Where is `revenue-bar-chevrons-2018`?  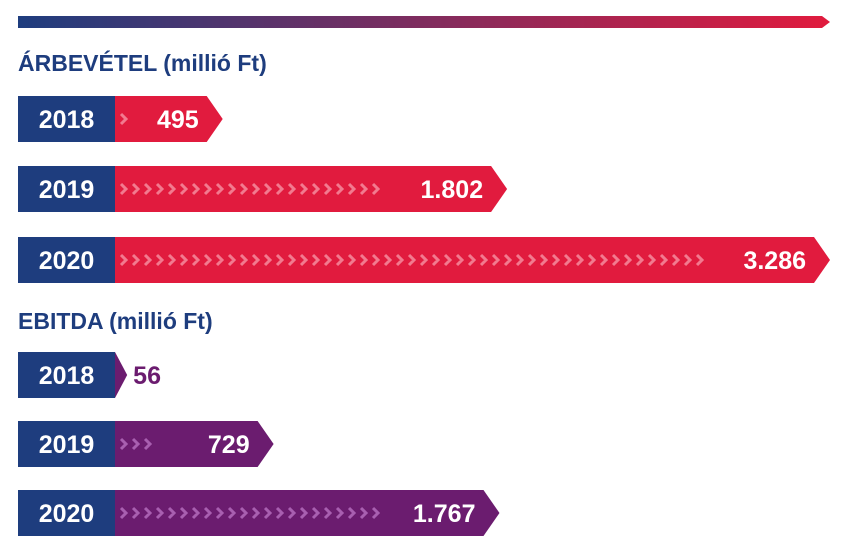
revenue-bar-chevrons-2018 is located at coordinates (124, 119).